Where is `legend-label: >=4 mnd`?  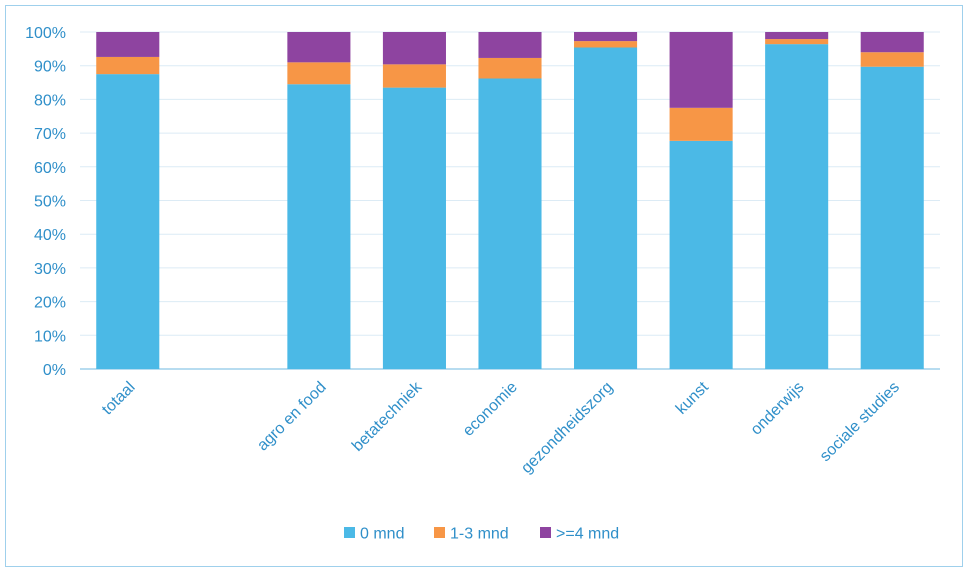 legend-label: >=4 mnd is located at coordinates (587, 534).